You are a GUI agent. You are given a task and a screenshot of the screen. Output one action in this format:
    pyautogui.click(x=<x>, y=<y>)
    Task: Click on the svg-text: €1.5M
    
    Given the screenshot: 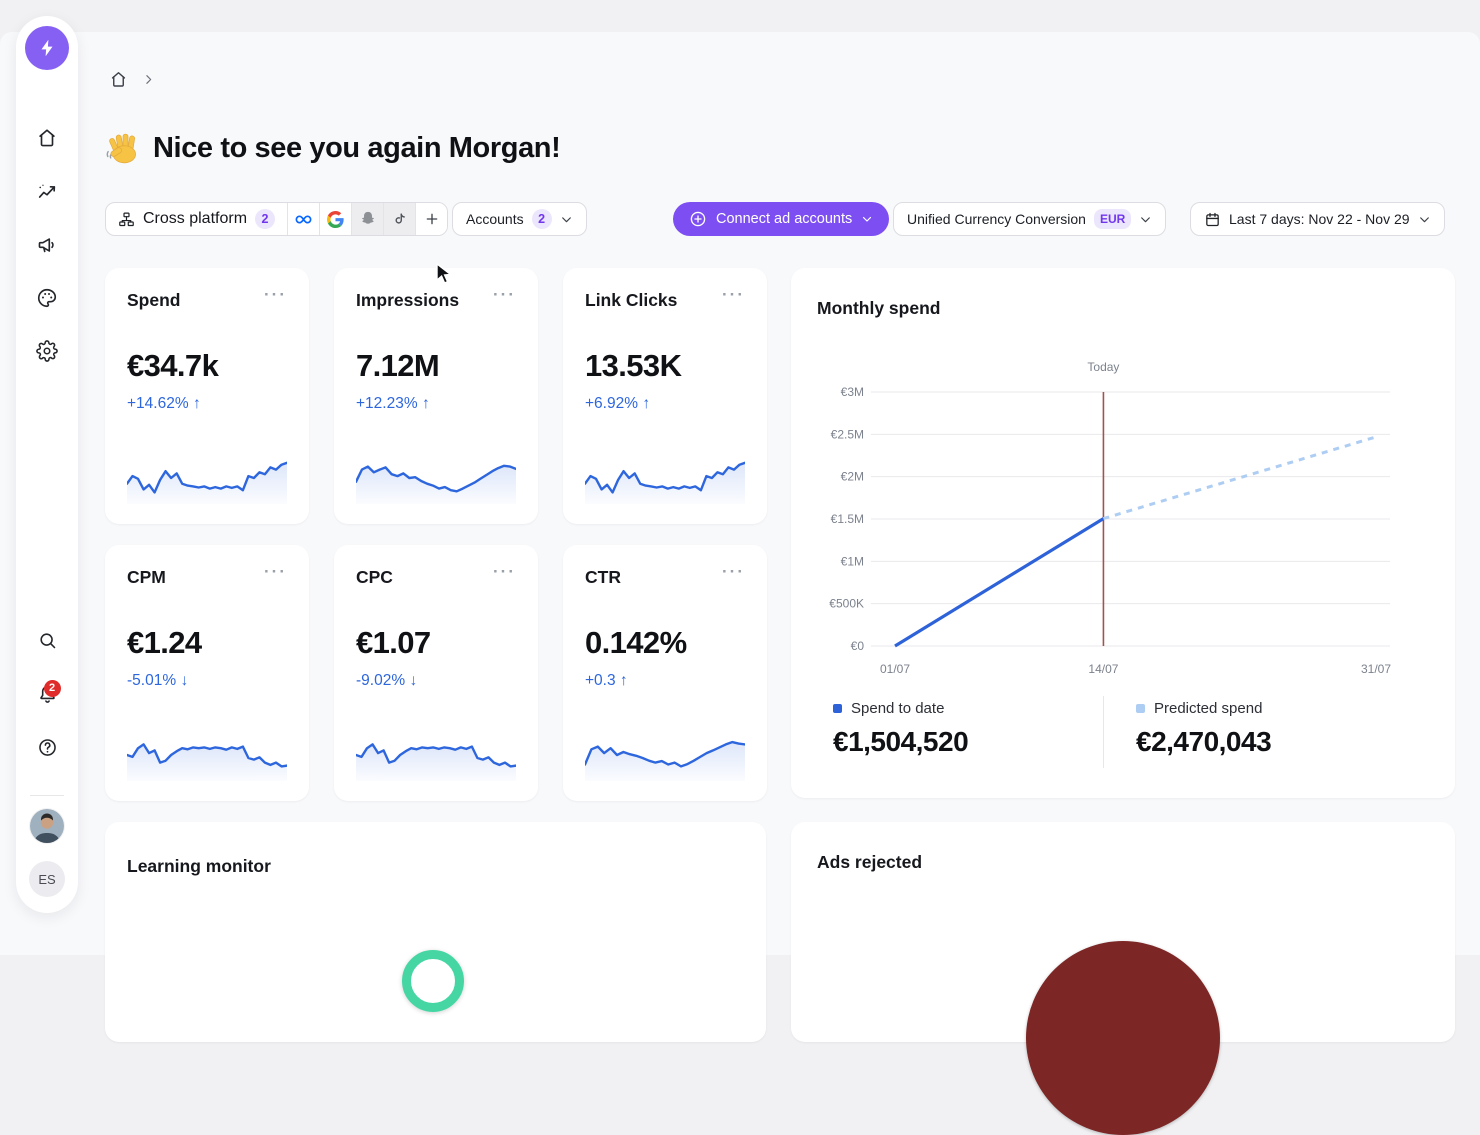 What is the action you would take?
    pyautogui.click(x=847, y=519)
    